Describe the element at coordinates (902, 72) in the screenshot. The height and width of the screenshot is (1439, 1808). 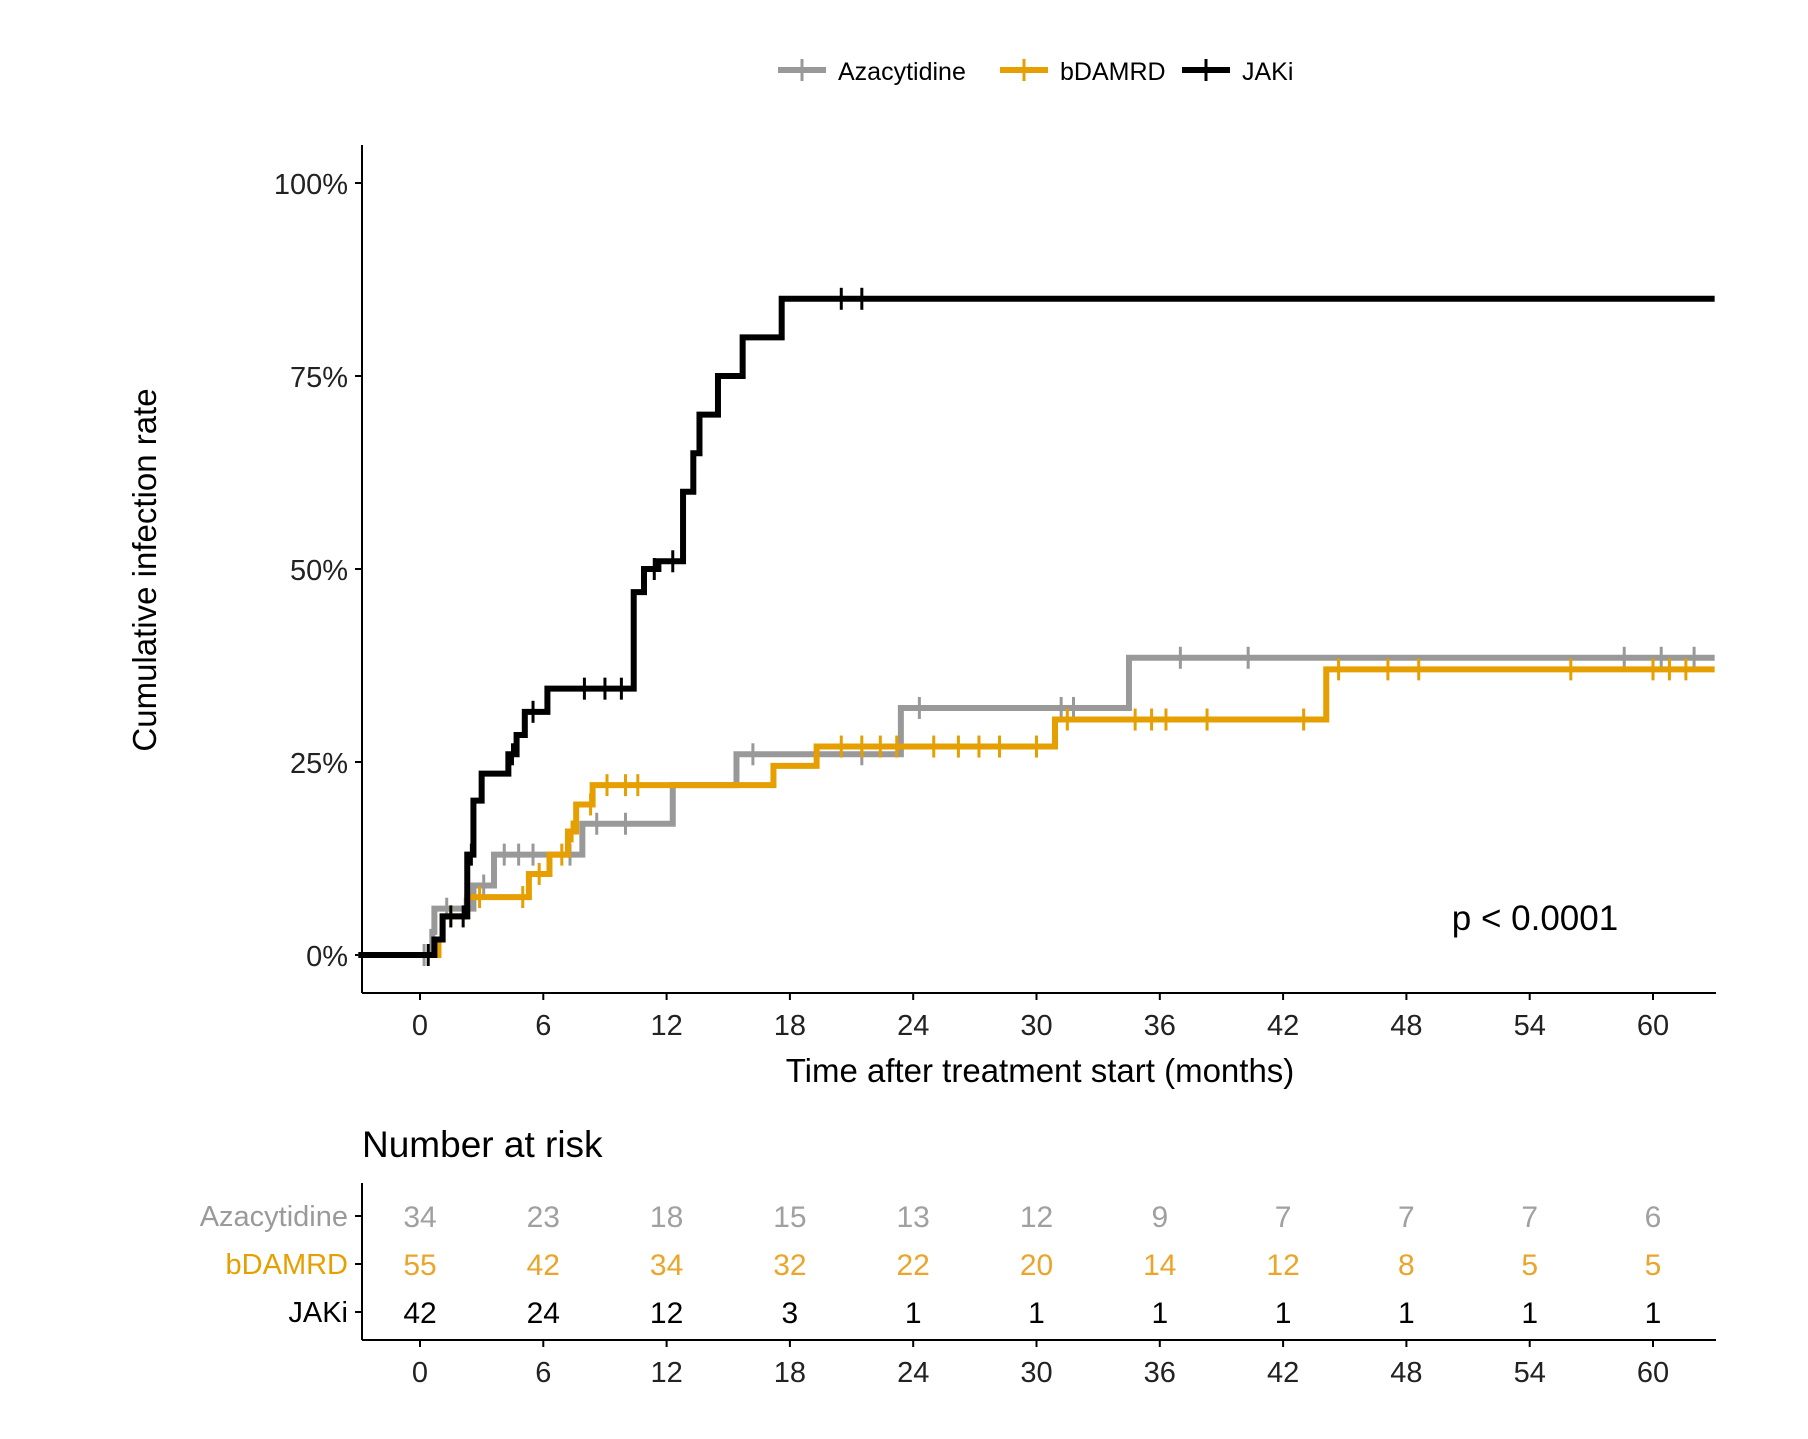
I see `legend-label: Azacytidine` at that location.